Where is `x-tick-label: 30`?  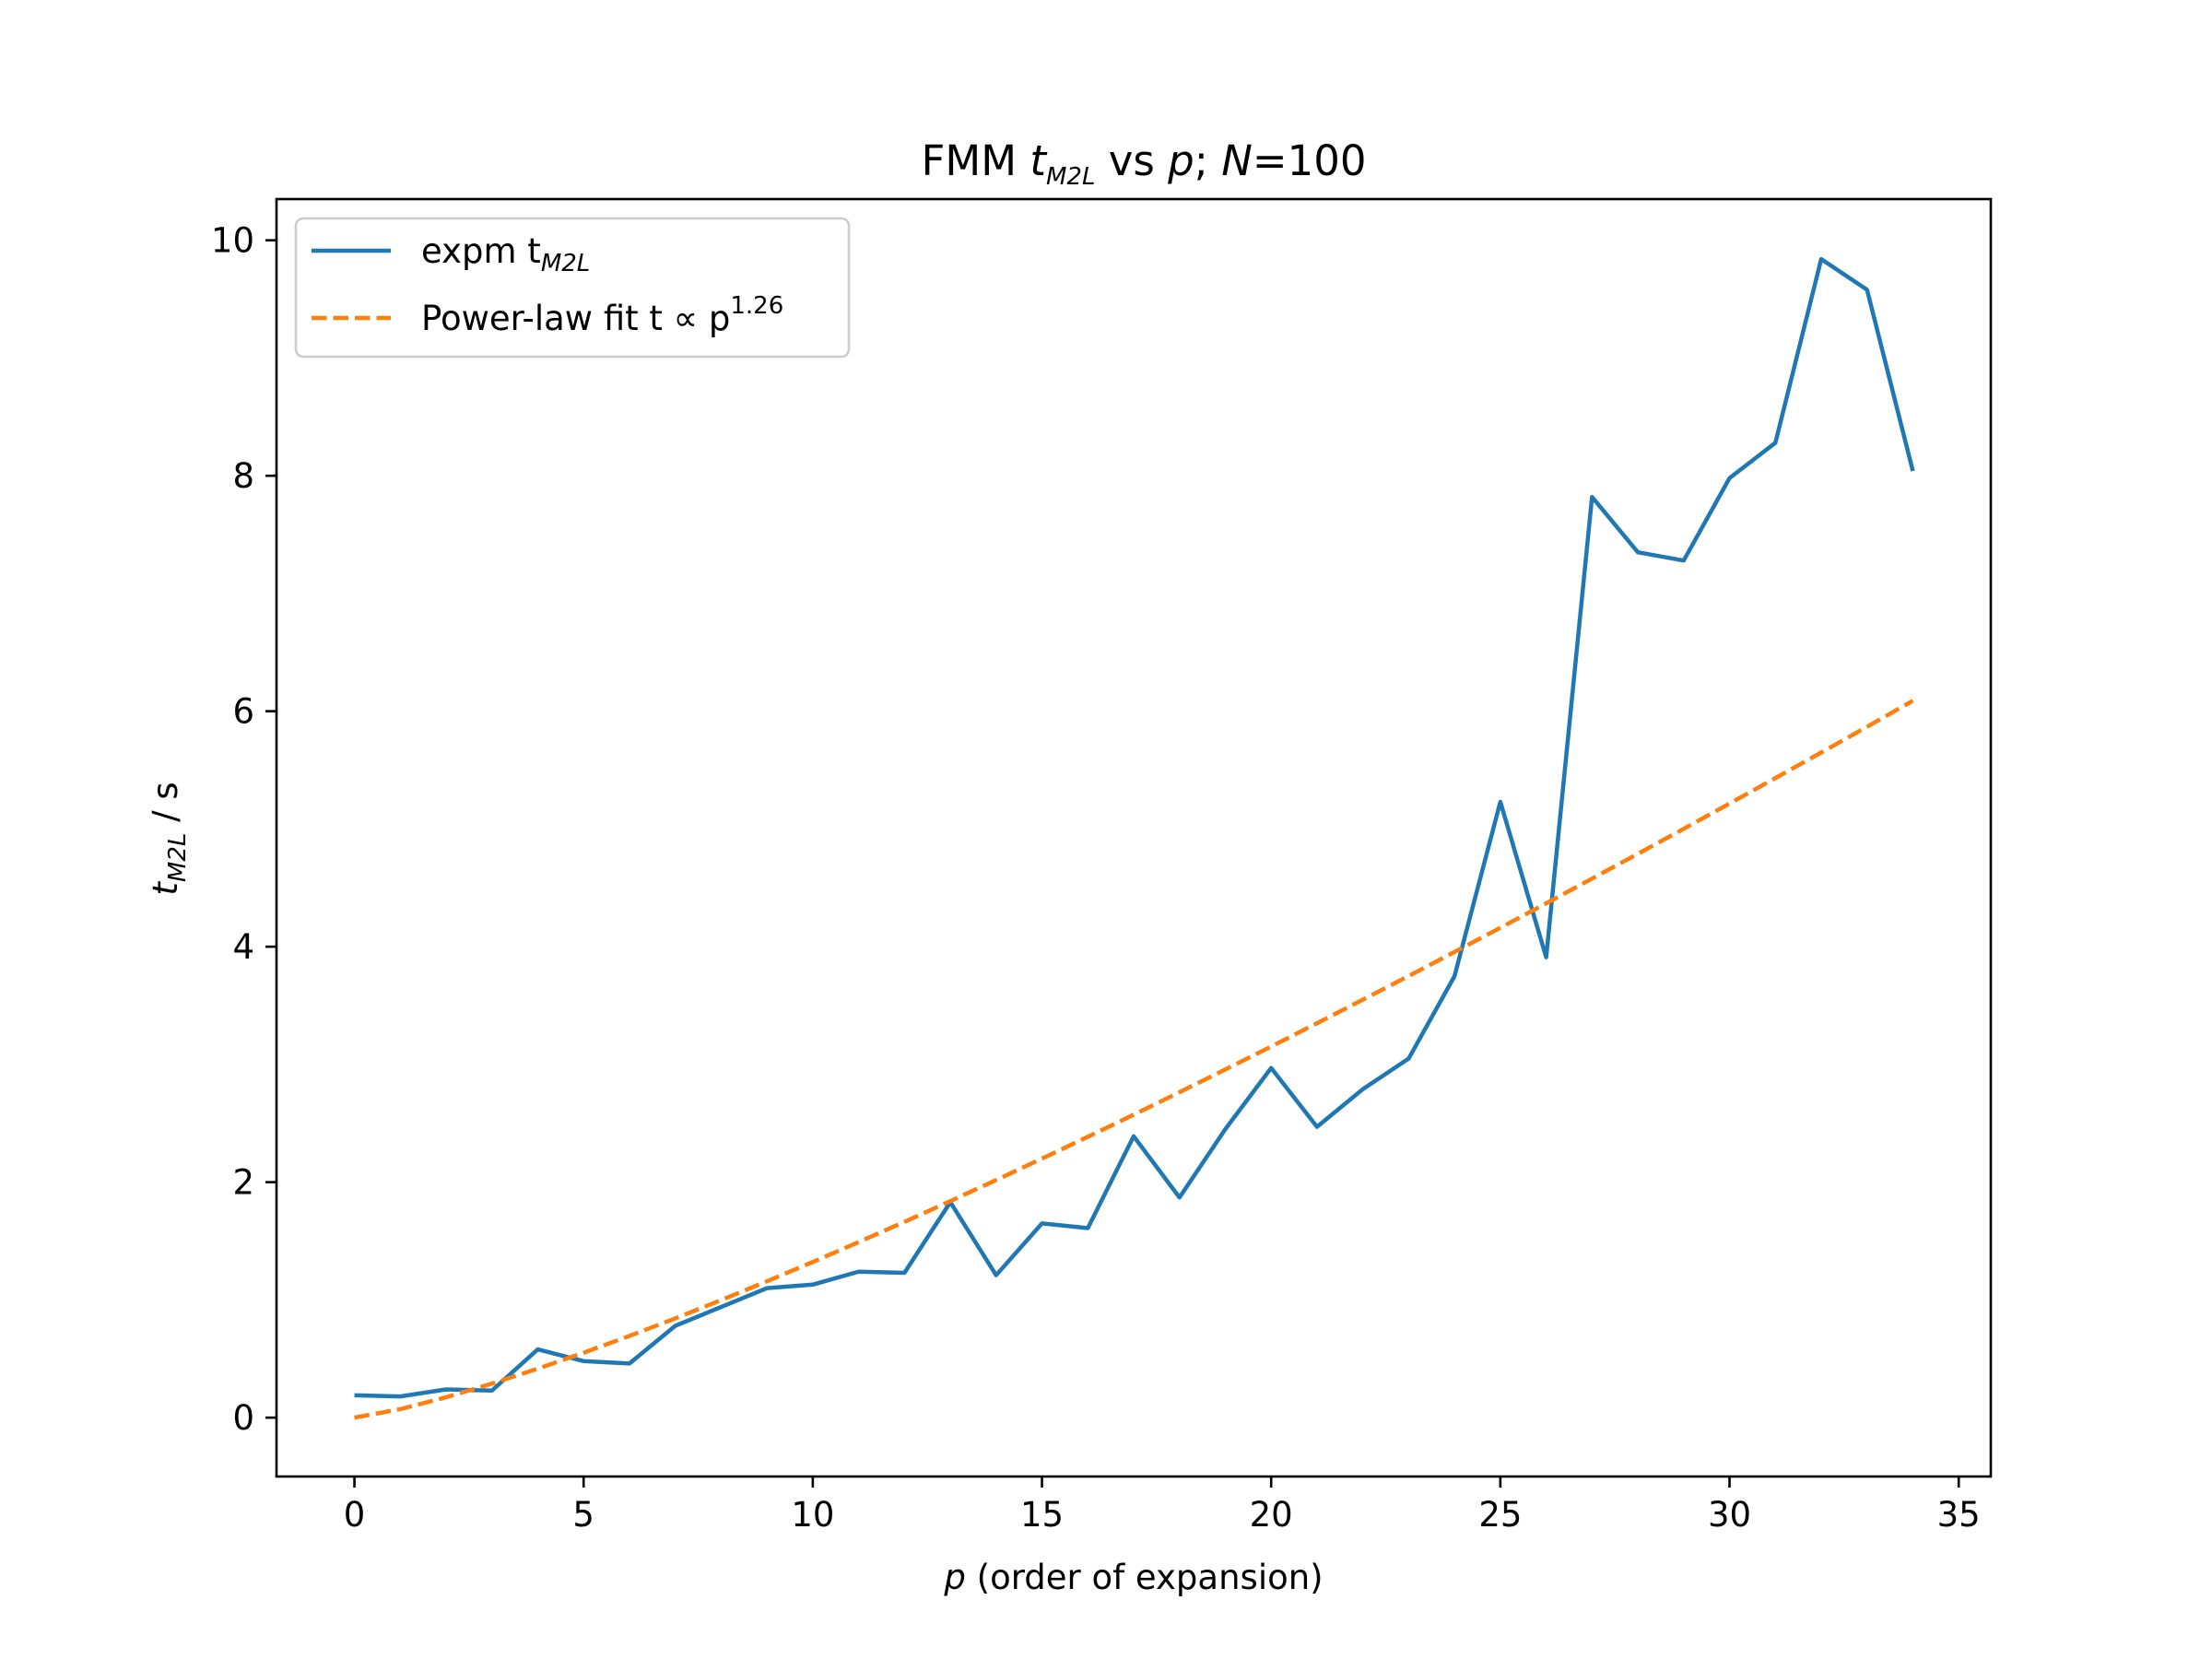
x-tick-label: 30 is located at coordinates (1729, 1515).